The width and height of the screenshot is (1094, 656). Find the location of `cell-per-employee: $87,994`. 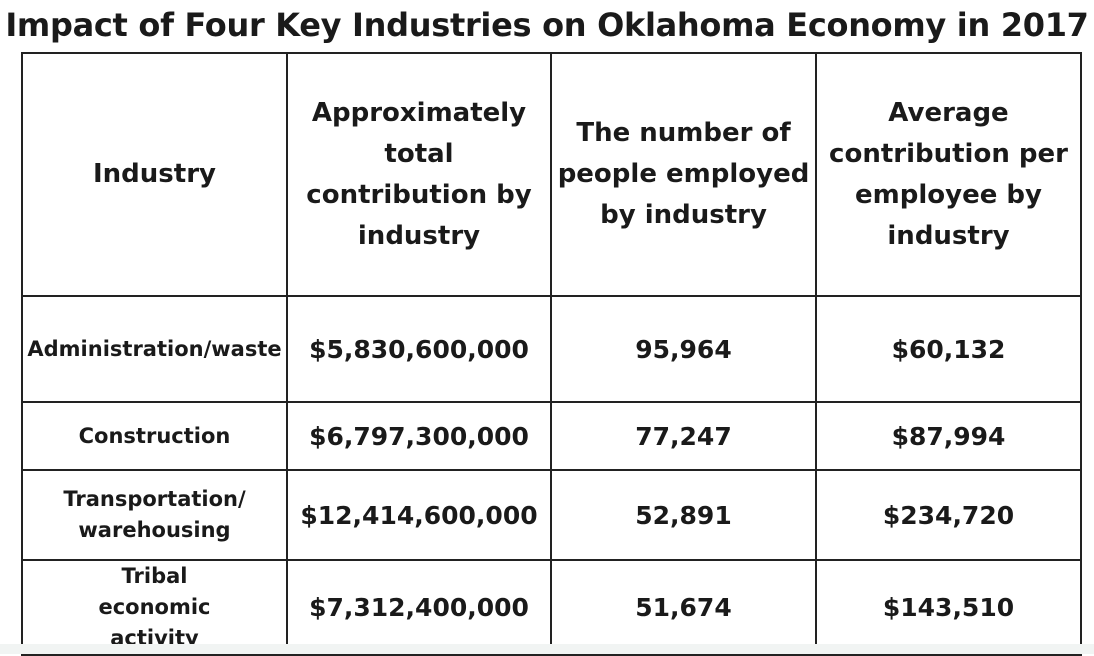

cell-per-employee: $87,994 is located at coordinates (948, 436).